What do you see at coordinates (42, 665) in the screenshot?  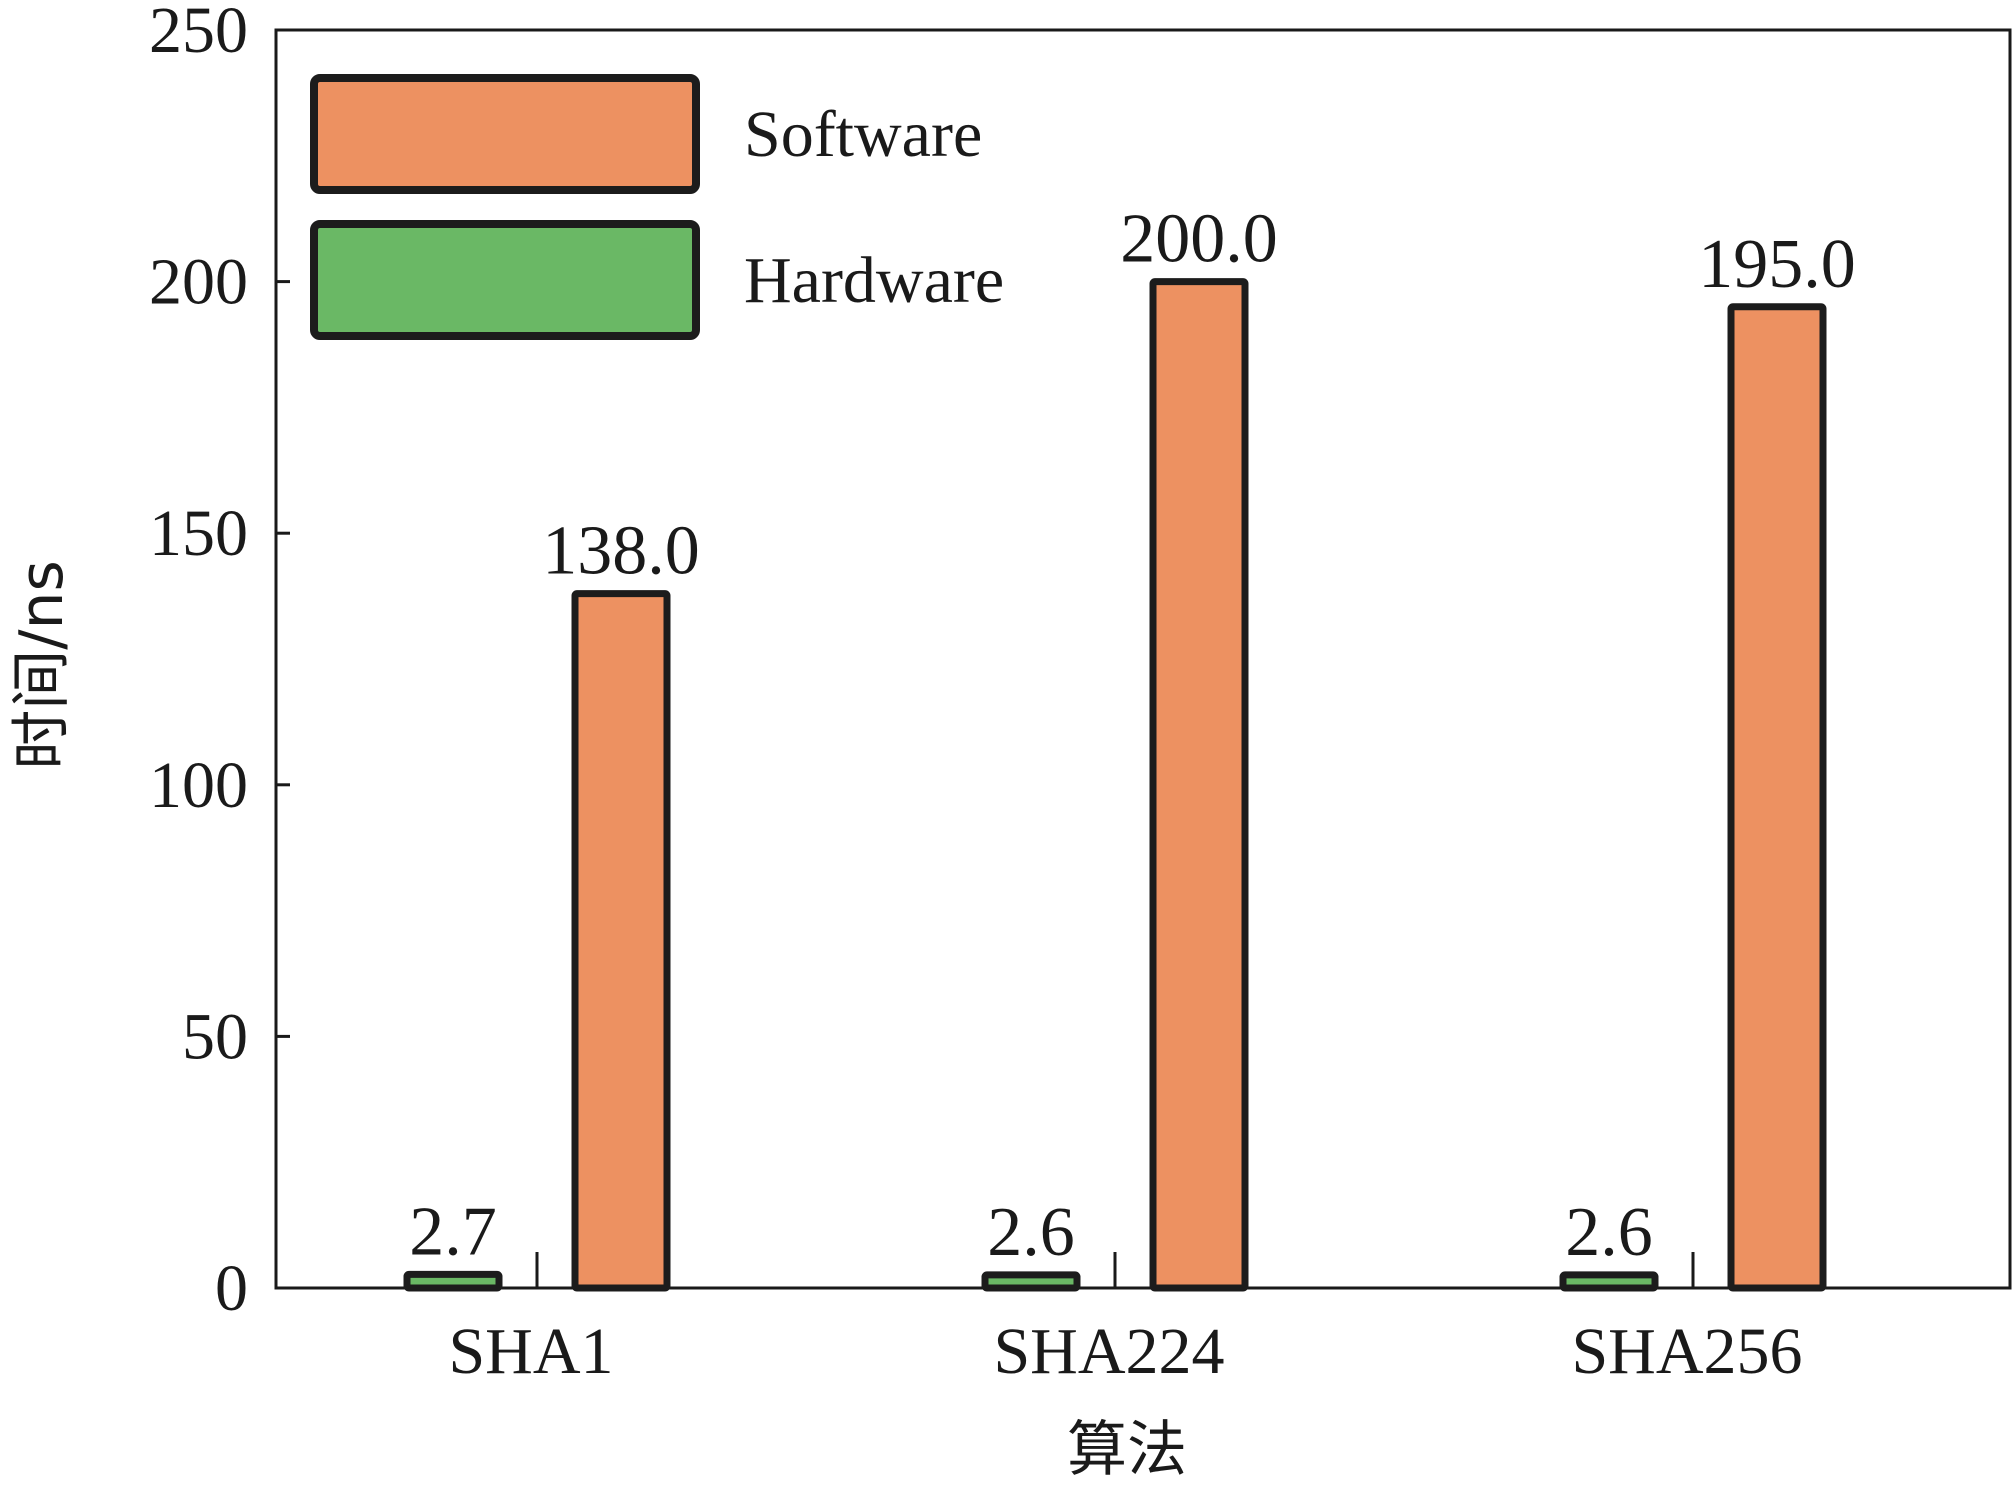 I see `y-axis-title: 时间/ns` at bounding box center [42, 665].